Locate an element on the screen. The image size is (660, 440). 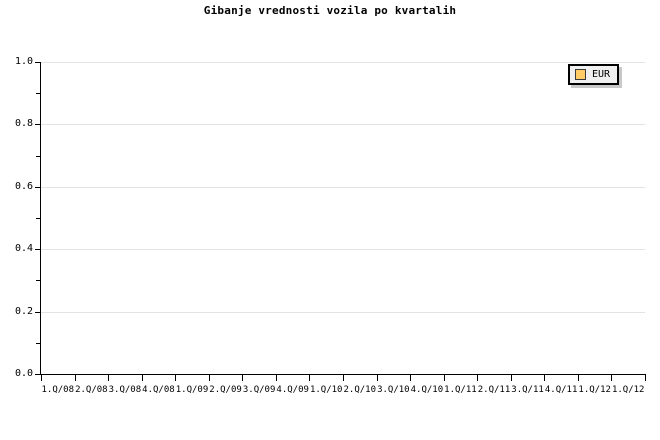
legend-swatch-eur is located at coordinates (580, 74).